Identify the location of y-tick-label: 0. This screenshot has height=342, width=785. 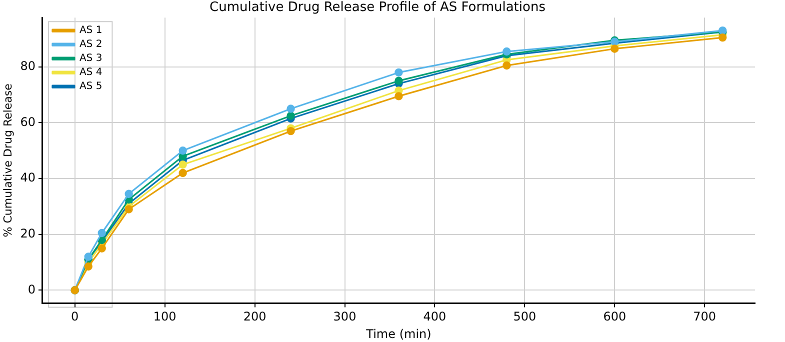
(32, 289).